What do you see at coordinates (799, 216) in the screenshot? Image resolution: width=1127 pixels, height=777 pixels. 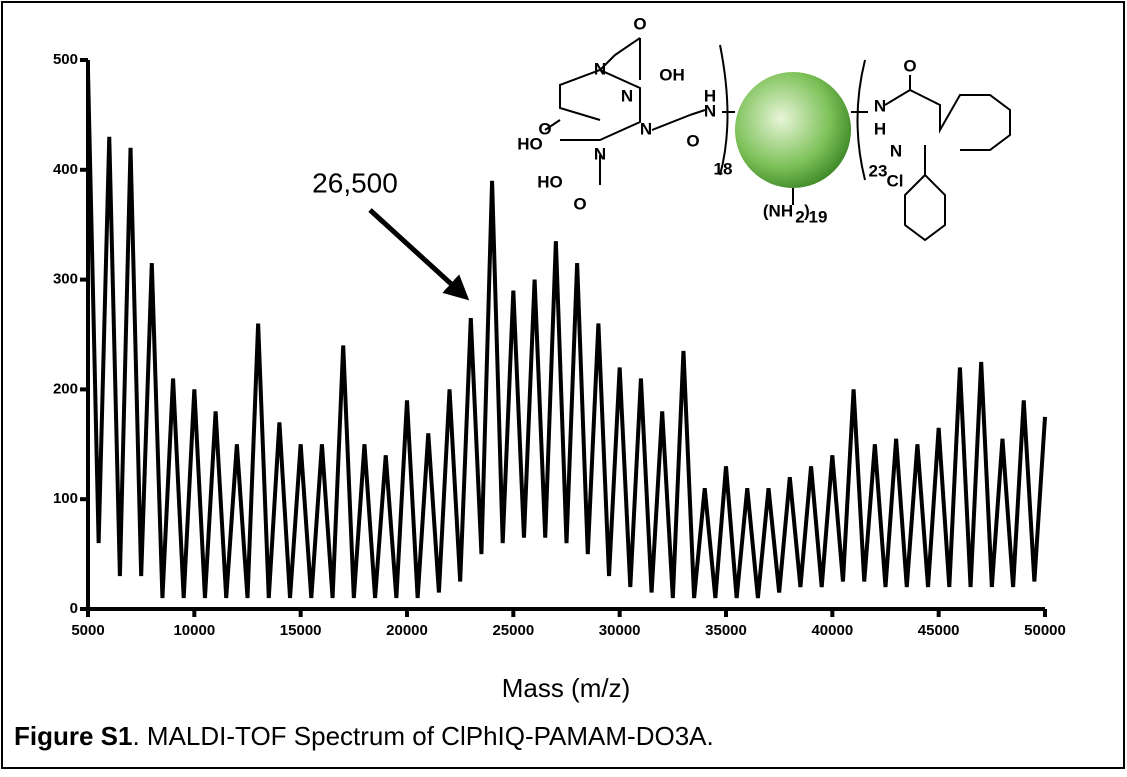 I see `structure-label: 2` at bounding box center [799, 216].